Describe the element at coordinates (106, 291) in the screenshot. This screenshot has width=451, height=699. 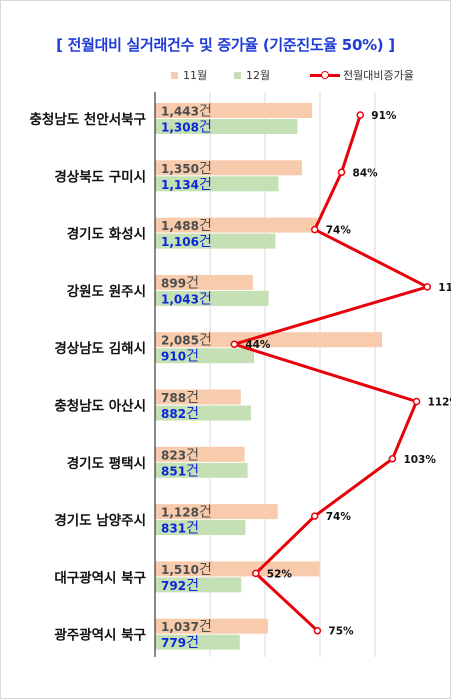
I see `category-label: 강원도 원주시` at that location.